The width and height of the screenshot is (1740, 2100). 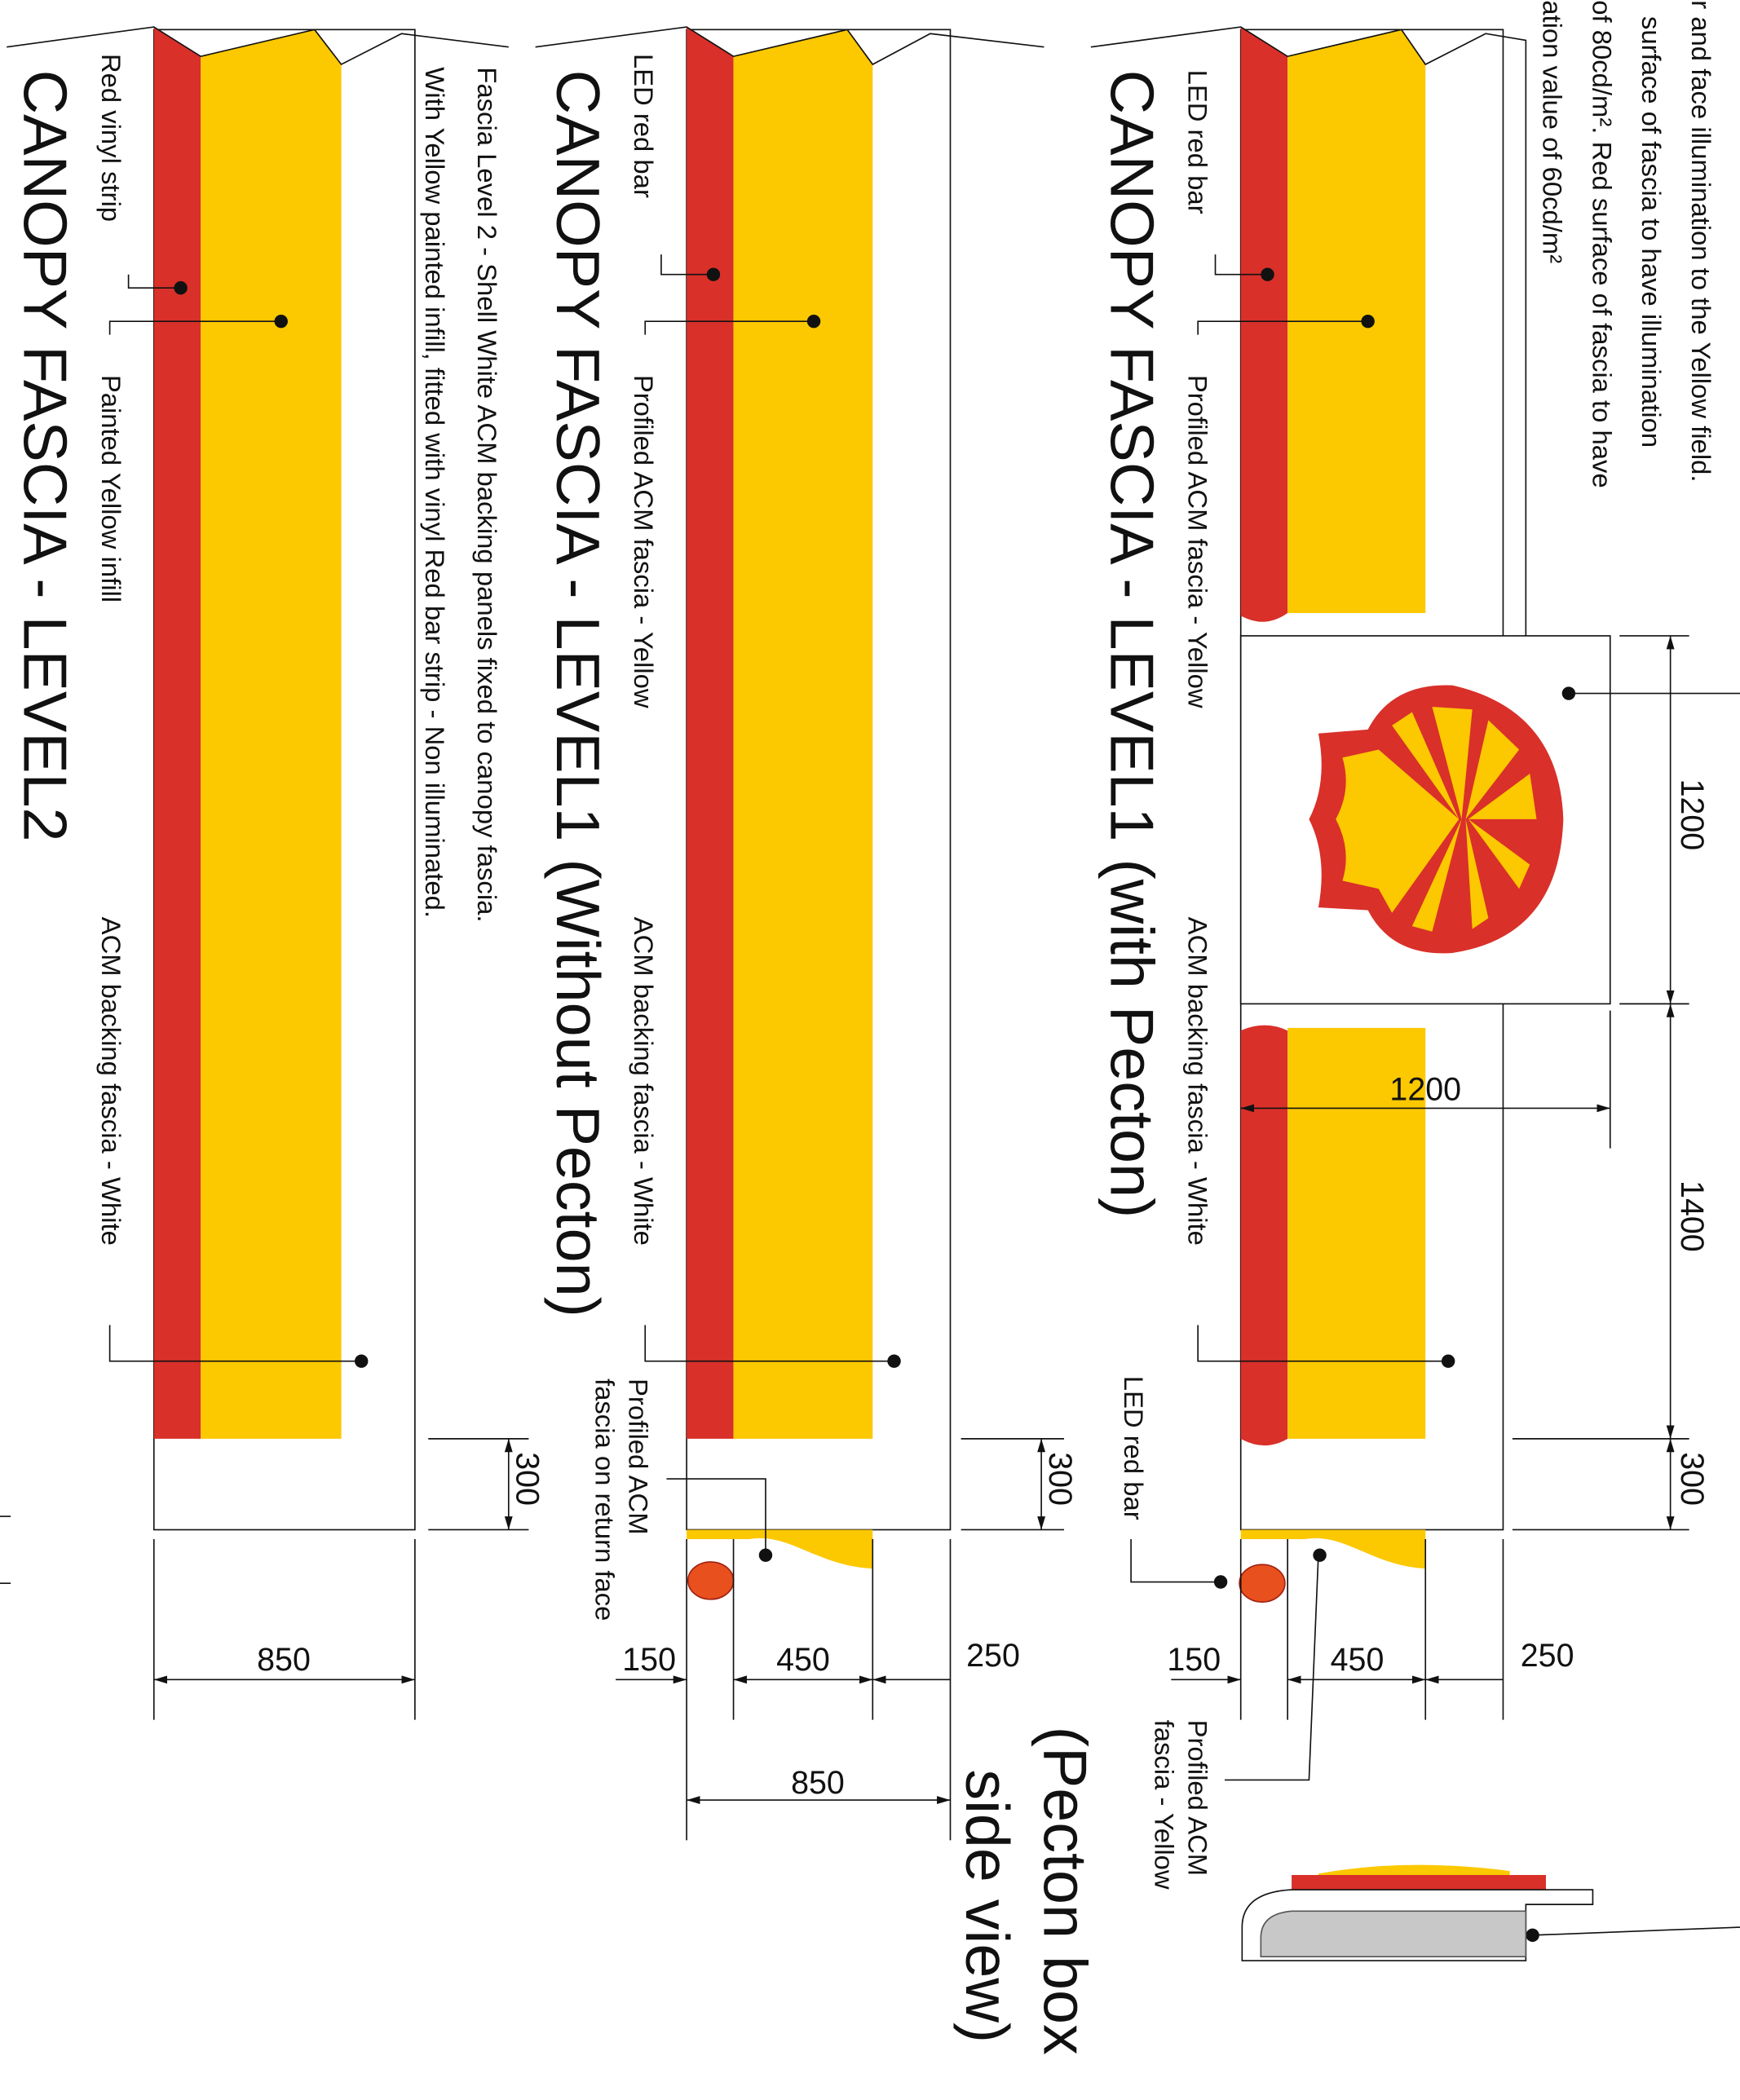 I want to click on note: surface of fascia to have illumination, so click(x=1651, y=232).